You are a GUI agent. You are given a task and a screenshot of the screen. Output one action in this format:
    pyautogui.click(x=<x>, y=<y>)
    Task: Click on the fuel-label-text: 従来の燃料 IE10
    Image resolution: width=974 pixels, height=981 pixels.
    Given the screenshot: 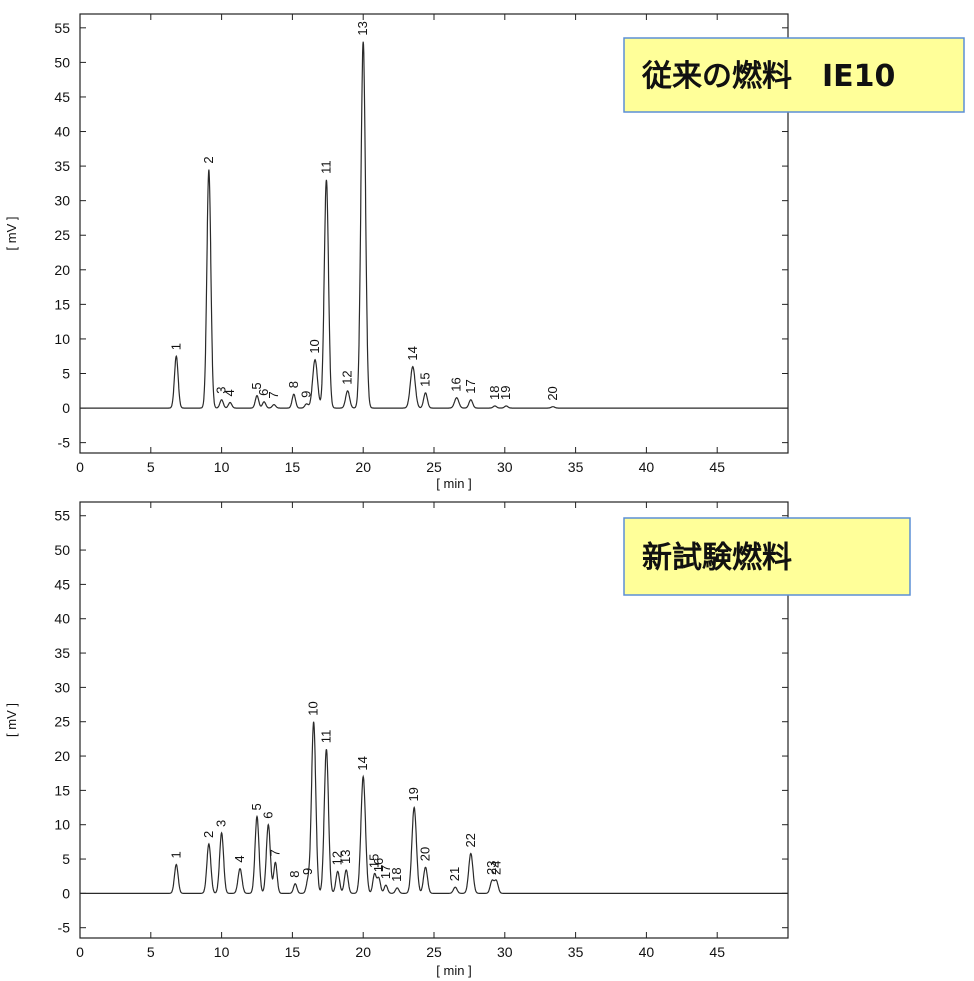 What is the action you would take?
    pyautogui.click(x=768, y=76)
    